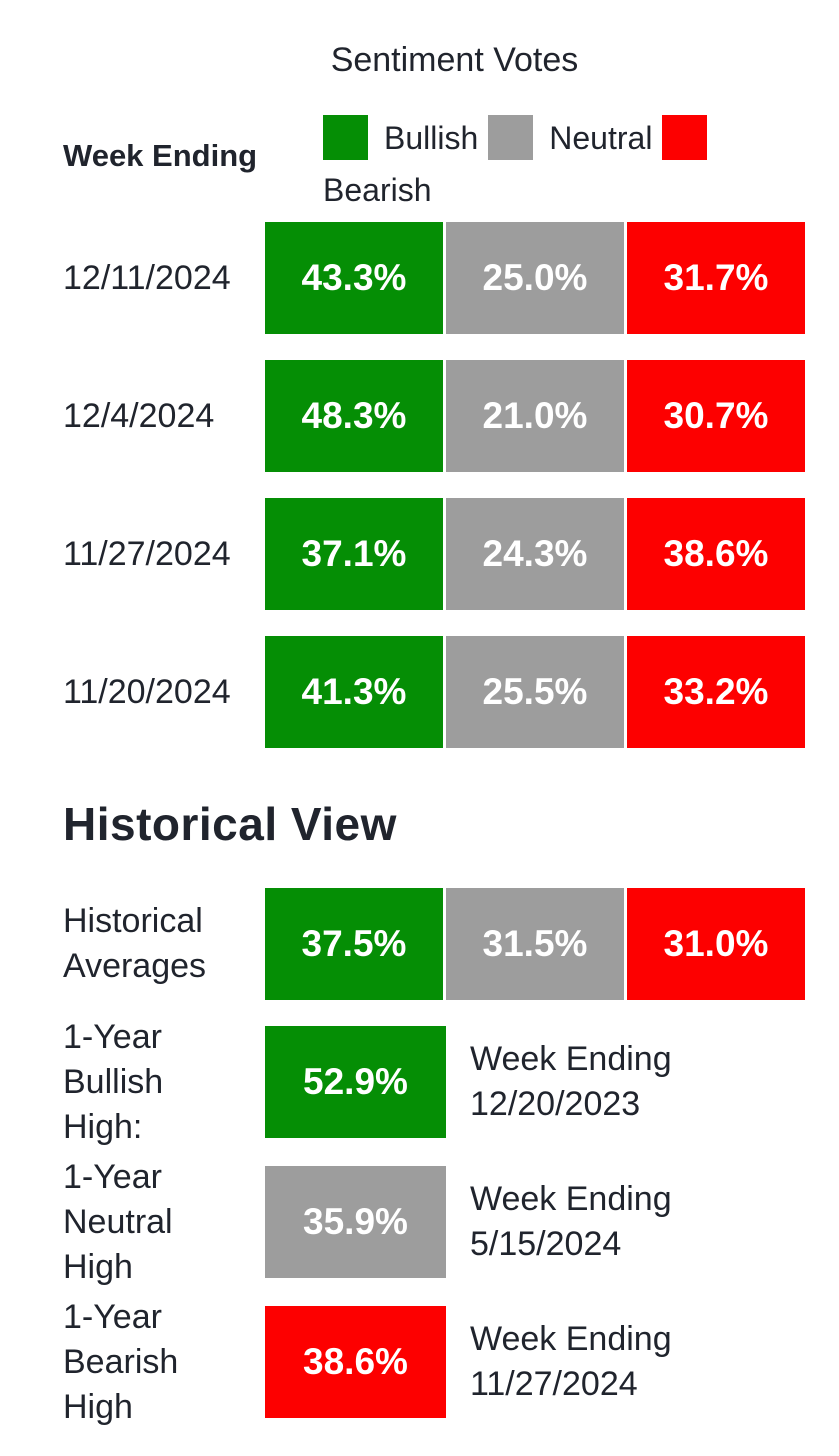  I want to click on neutral-high-week-note: Week Ending 5/15/2024, so click(571, 1222).